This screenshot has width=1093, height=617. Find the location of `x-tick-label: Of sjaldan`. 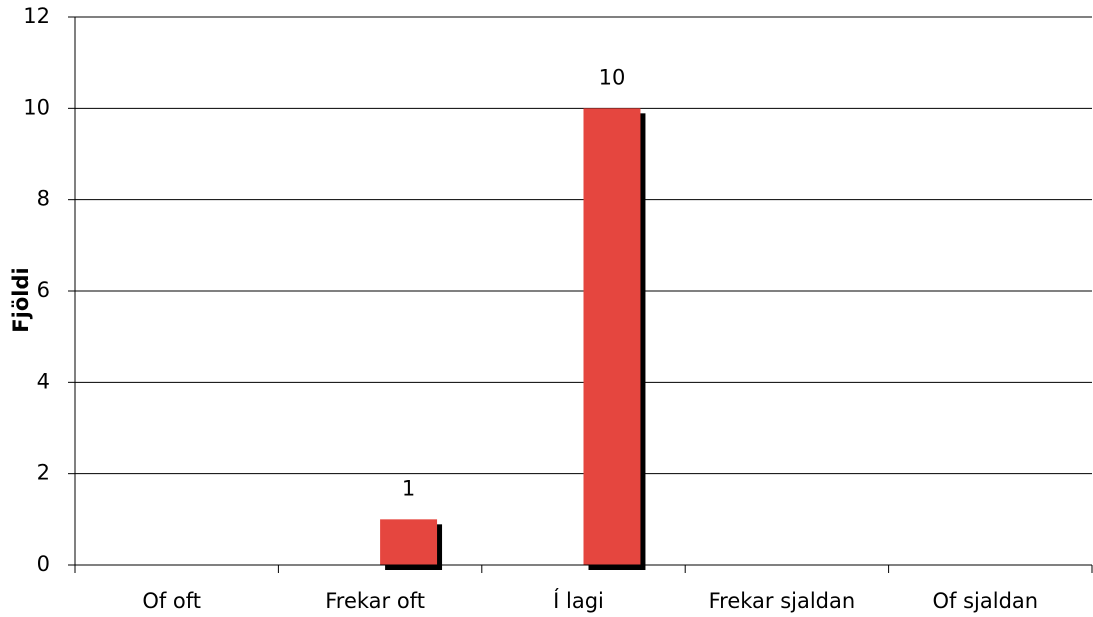

x-tick-label: Of sjaldan is located at coordinates (986, 601).